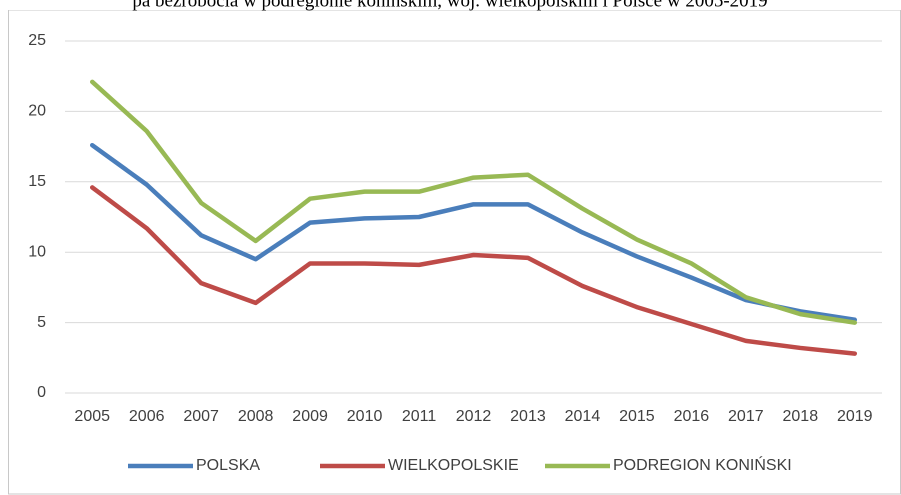  What do you see at coordinates (37, 40) in the screenshot?
I see `y-tick-label: 25` at bounding box center [37, 40].